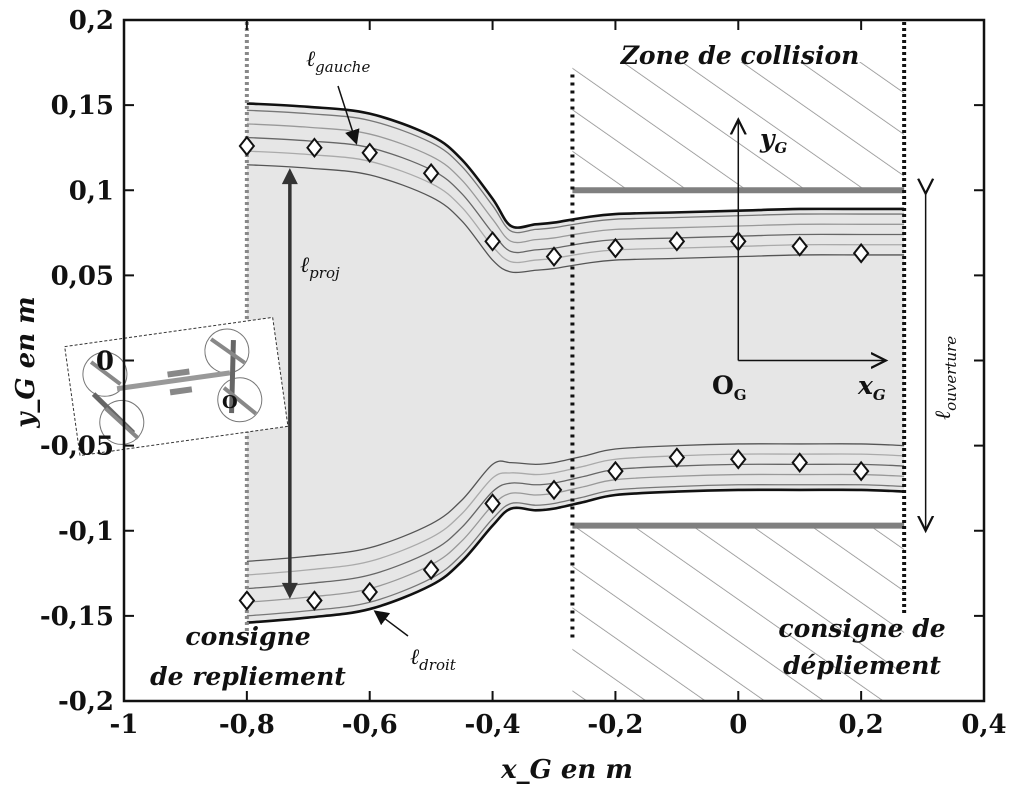 This screenshot has width=1016, height=796. Describe the element at coordinates (861, 725) in the screenshot. I see `x-tick-label-7: 0,2` at that location.